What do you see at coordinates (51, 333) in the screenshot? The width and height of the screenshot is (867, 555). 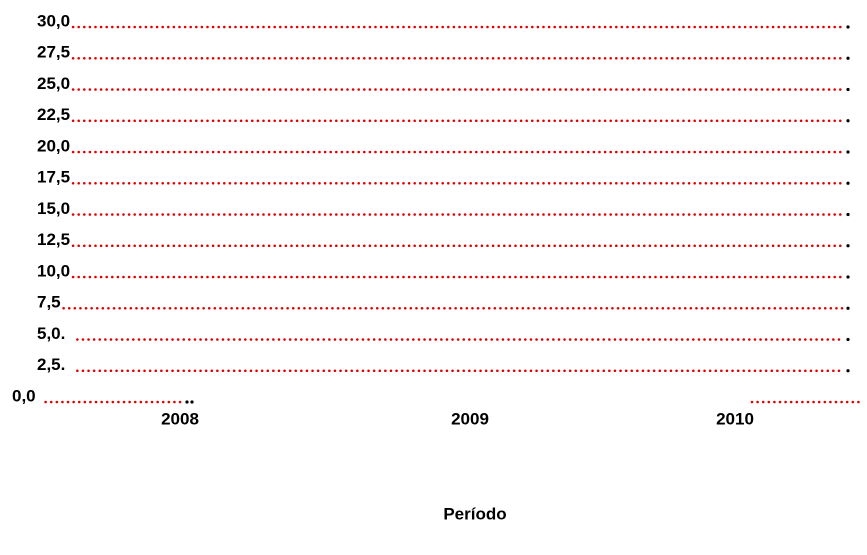 I see `row-label: 5,0.` at bounding box center [51, 333].